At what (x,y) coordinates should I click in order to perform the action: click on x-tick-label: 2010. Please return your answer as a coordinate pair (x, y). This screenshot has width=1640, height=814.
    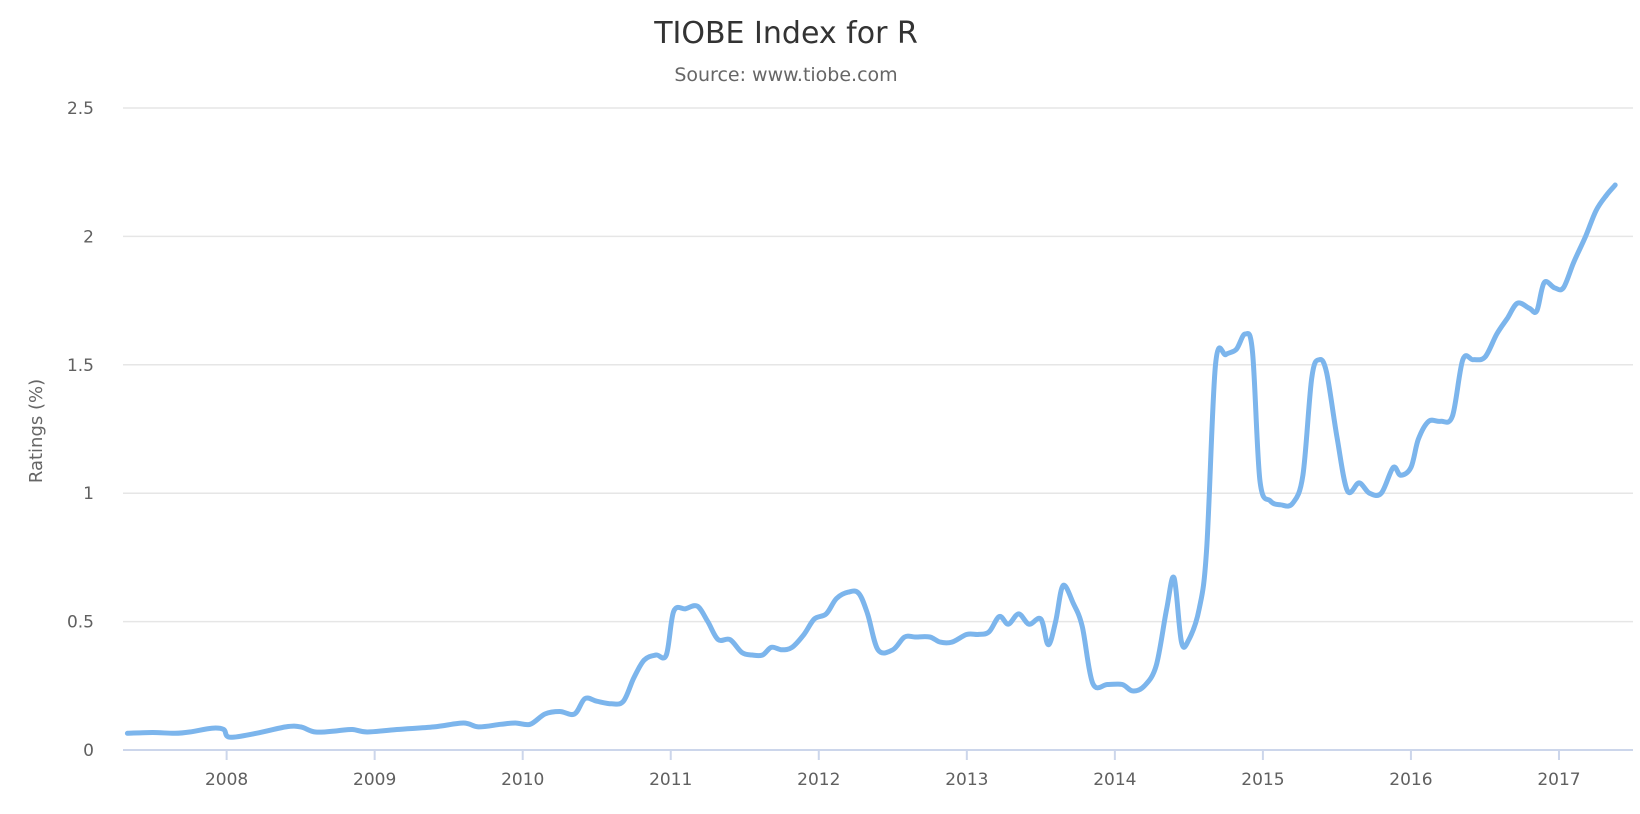
    Looking at the image, I should click on (522, 780).